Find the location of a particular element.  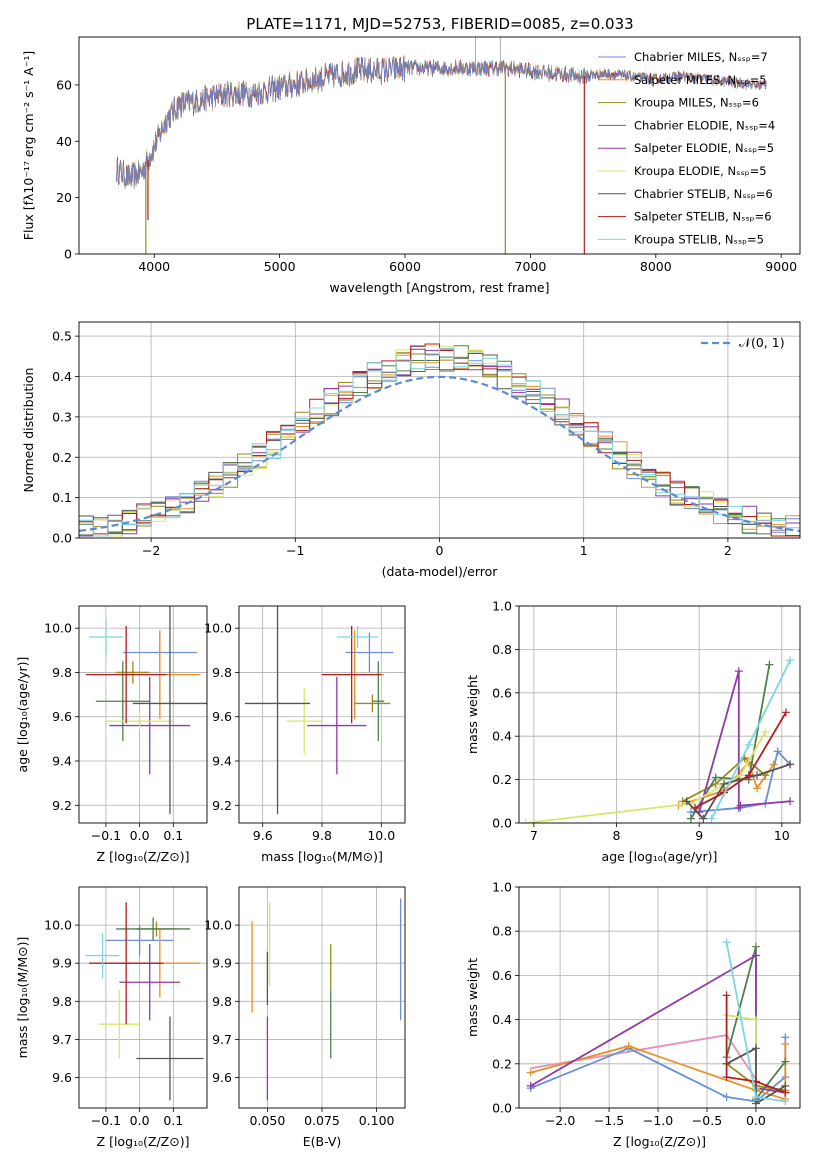

y-tick-label: 0 is located at coordinates (68, 254).